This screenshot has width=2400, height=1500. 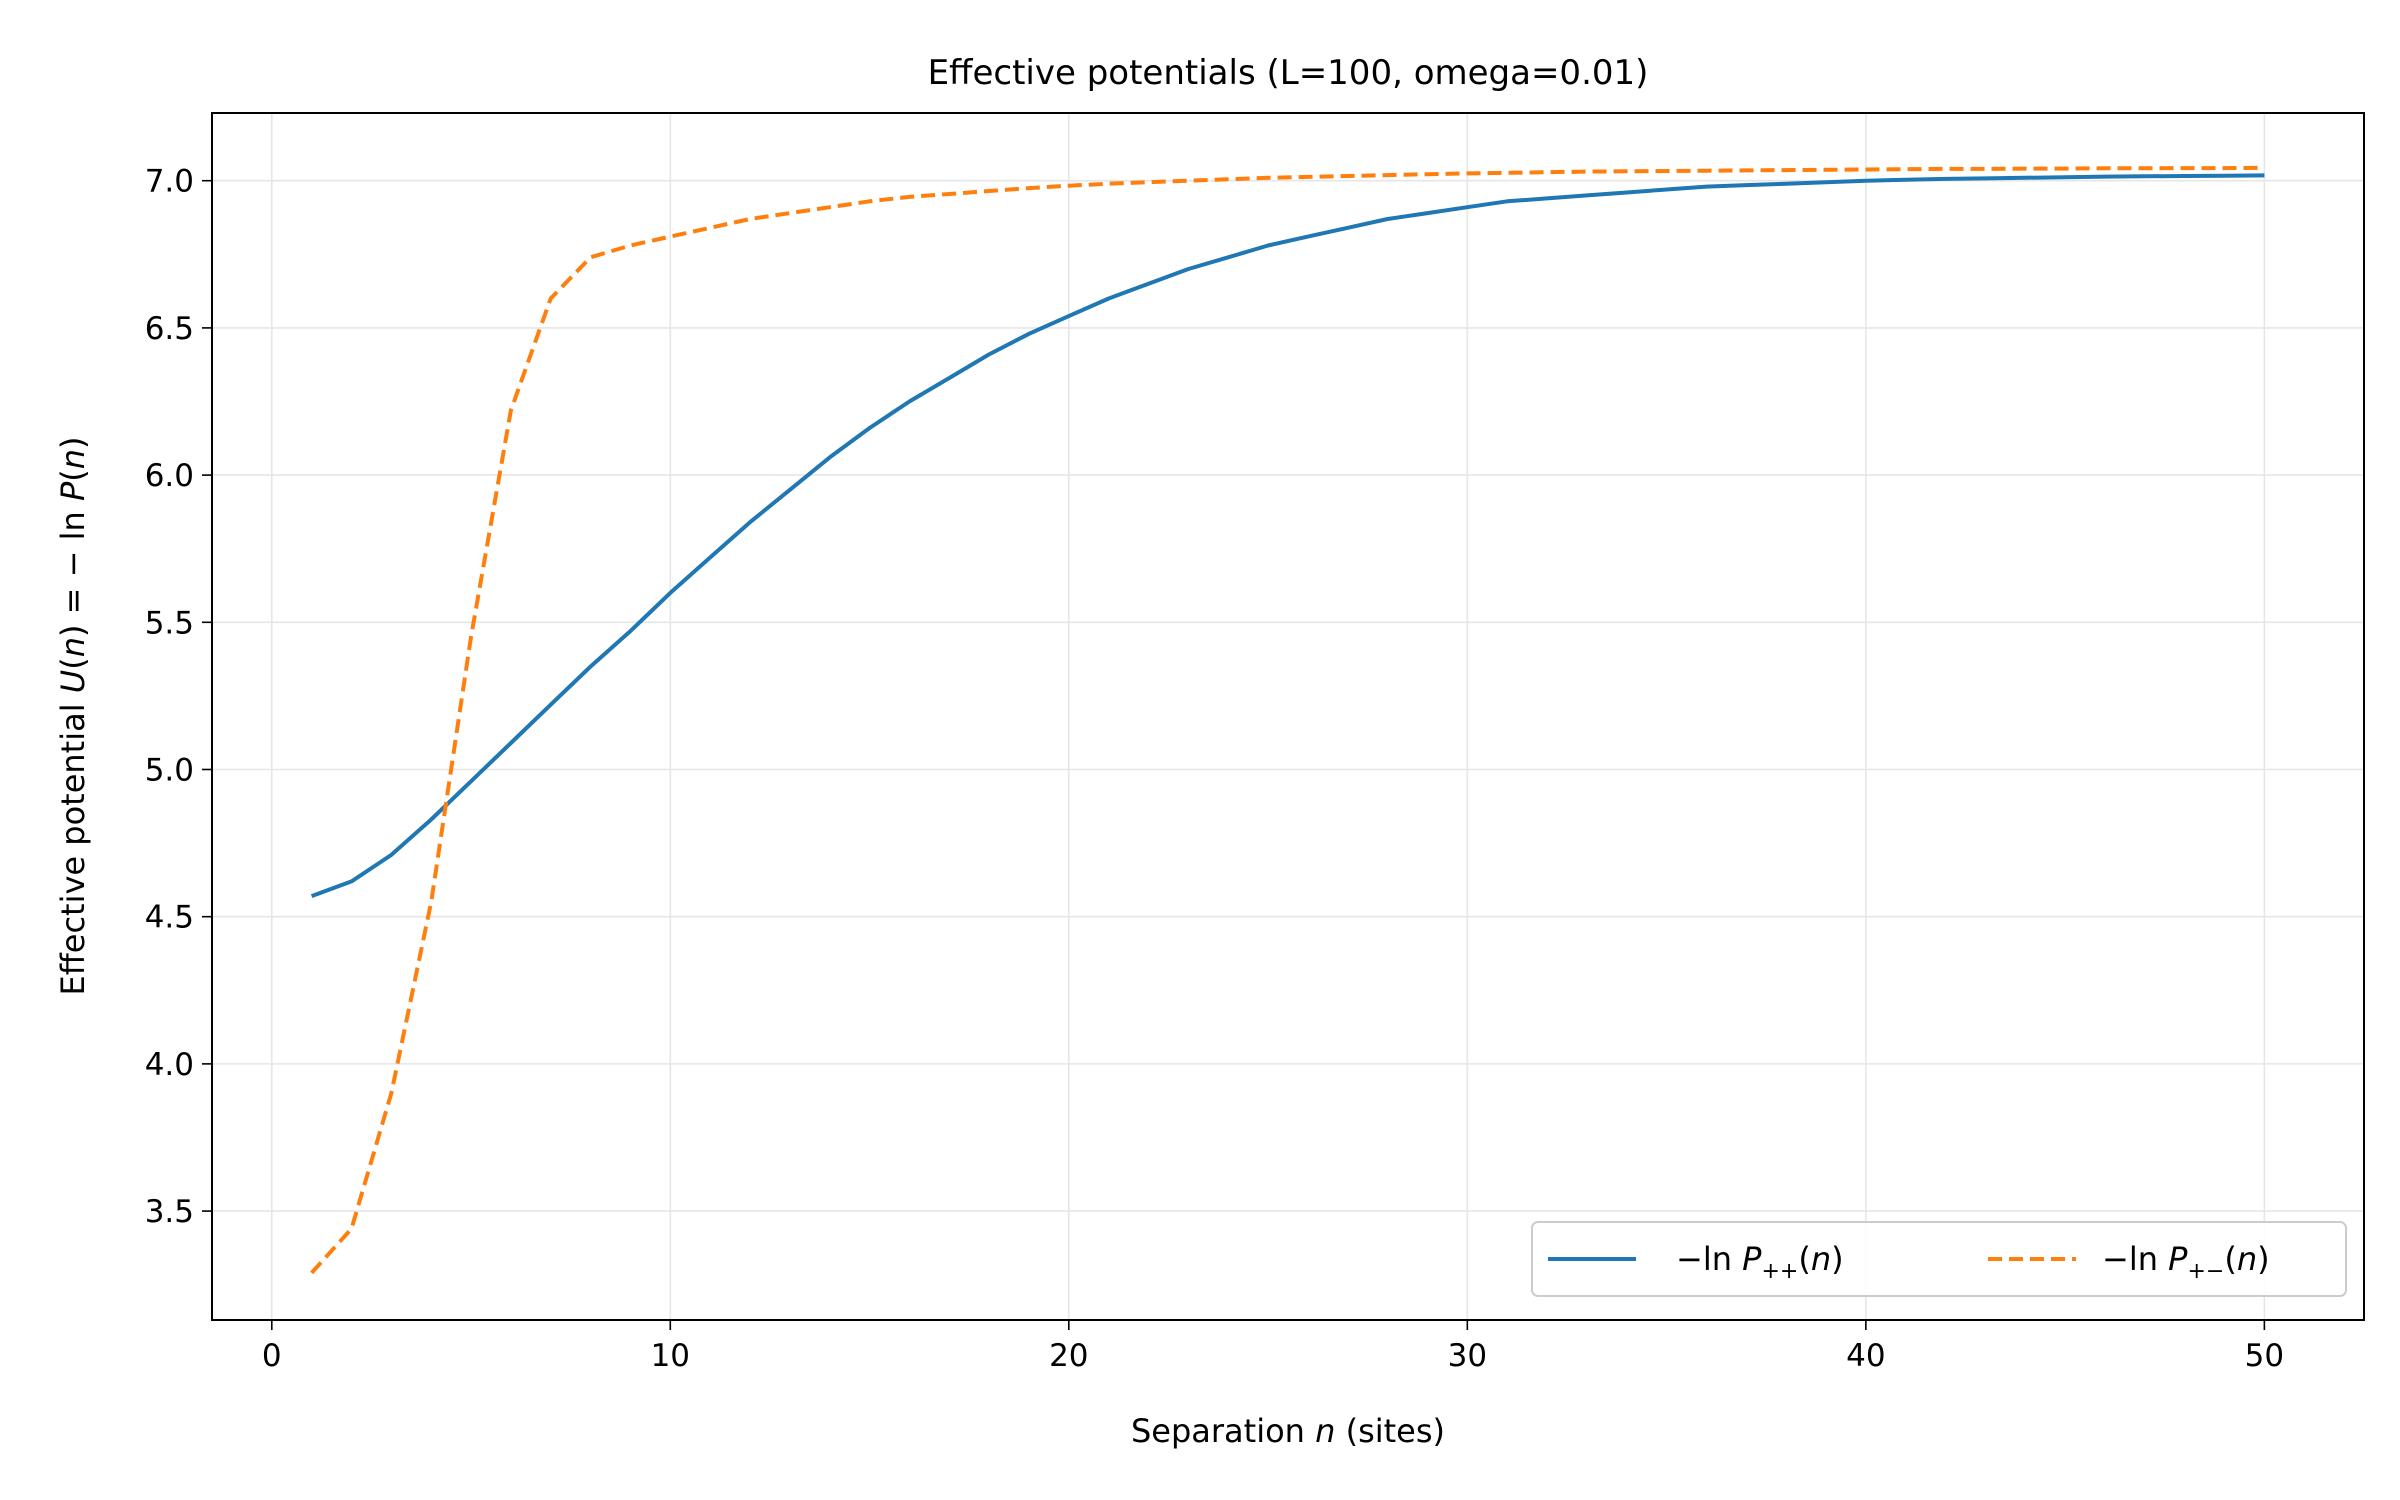 I want to click on x-tick-label: 50, so click(x=2264, y=1356).